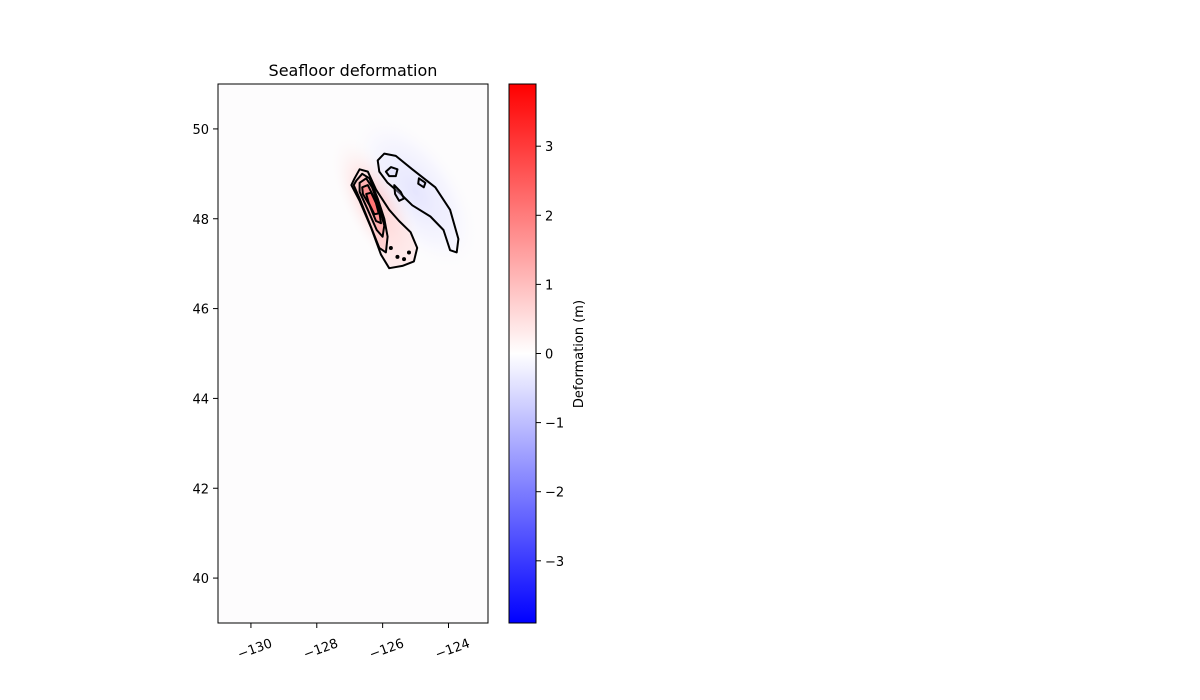  What do you see at coordinates (452, 649) in the screenshot?
I see `x-tick-label: −124` at bounding box center [452, 649].